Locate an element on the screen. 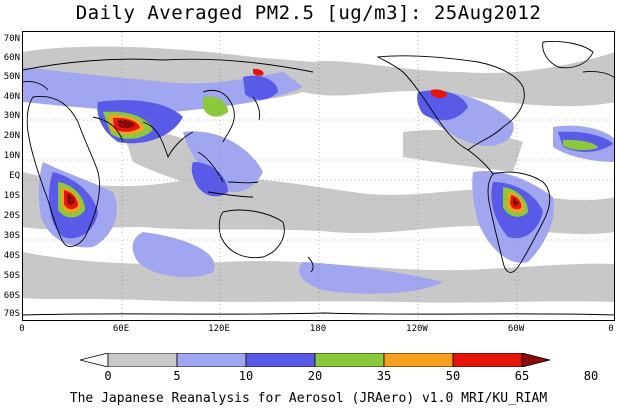 The height and width of the screenshot is (410, 617). colorbar-label: 10 is located at coordinates (246, 376).